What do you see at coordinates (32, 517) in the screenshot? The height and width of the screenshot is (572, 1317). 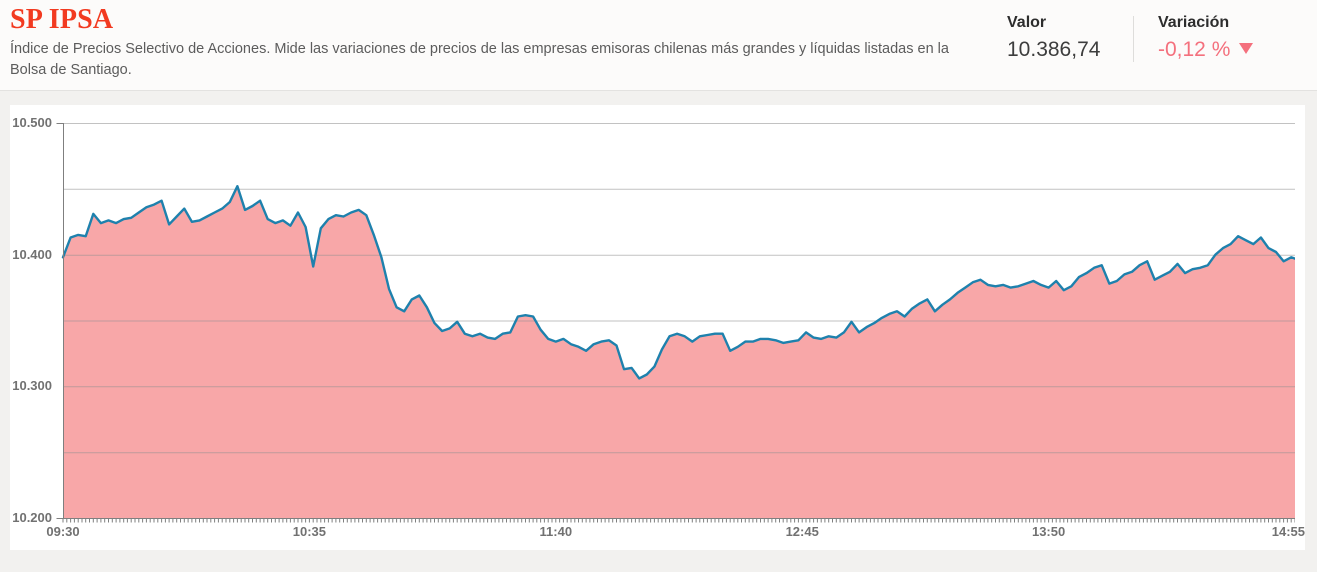 I see `y-axis-label: 10.200` at bounding box center [32, 517].